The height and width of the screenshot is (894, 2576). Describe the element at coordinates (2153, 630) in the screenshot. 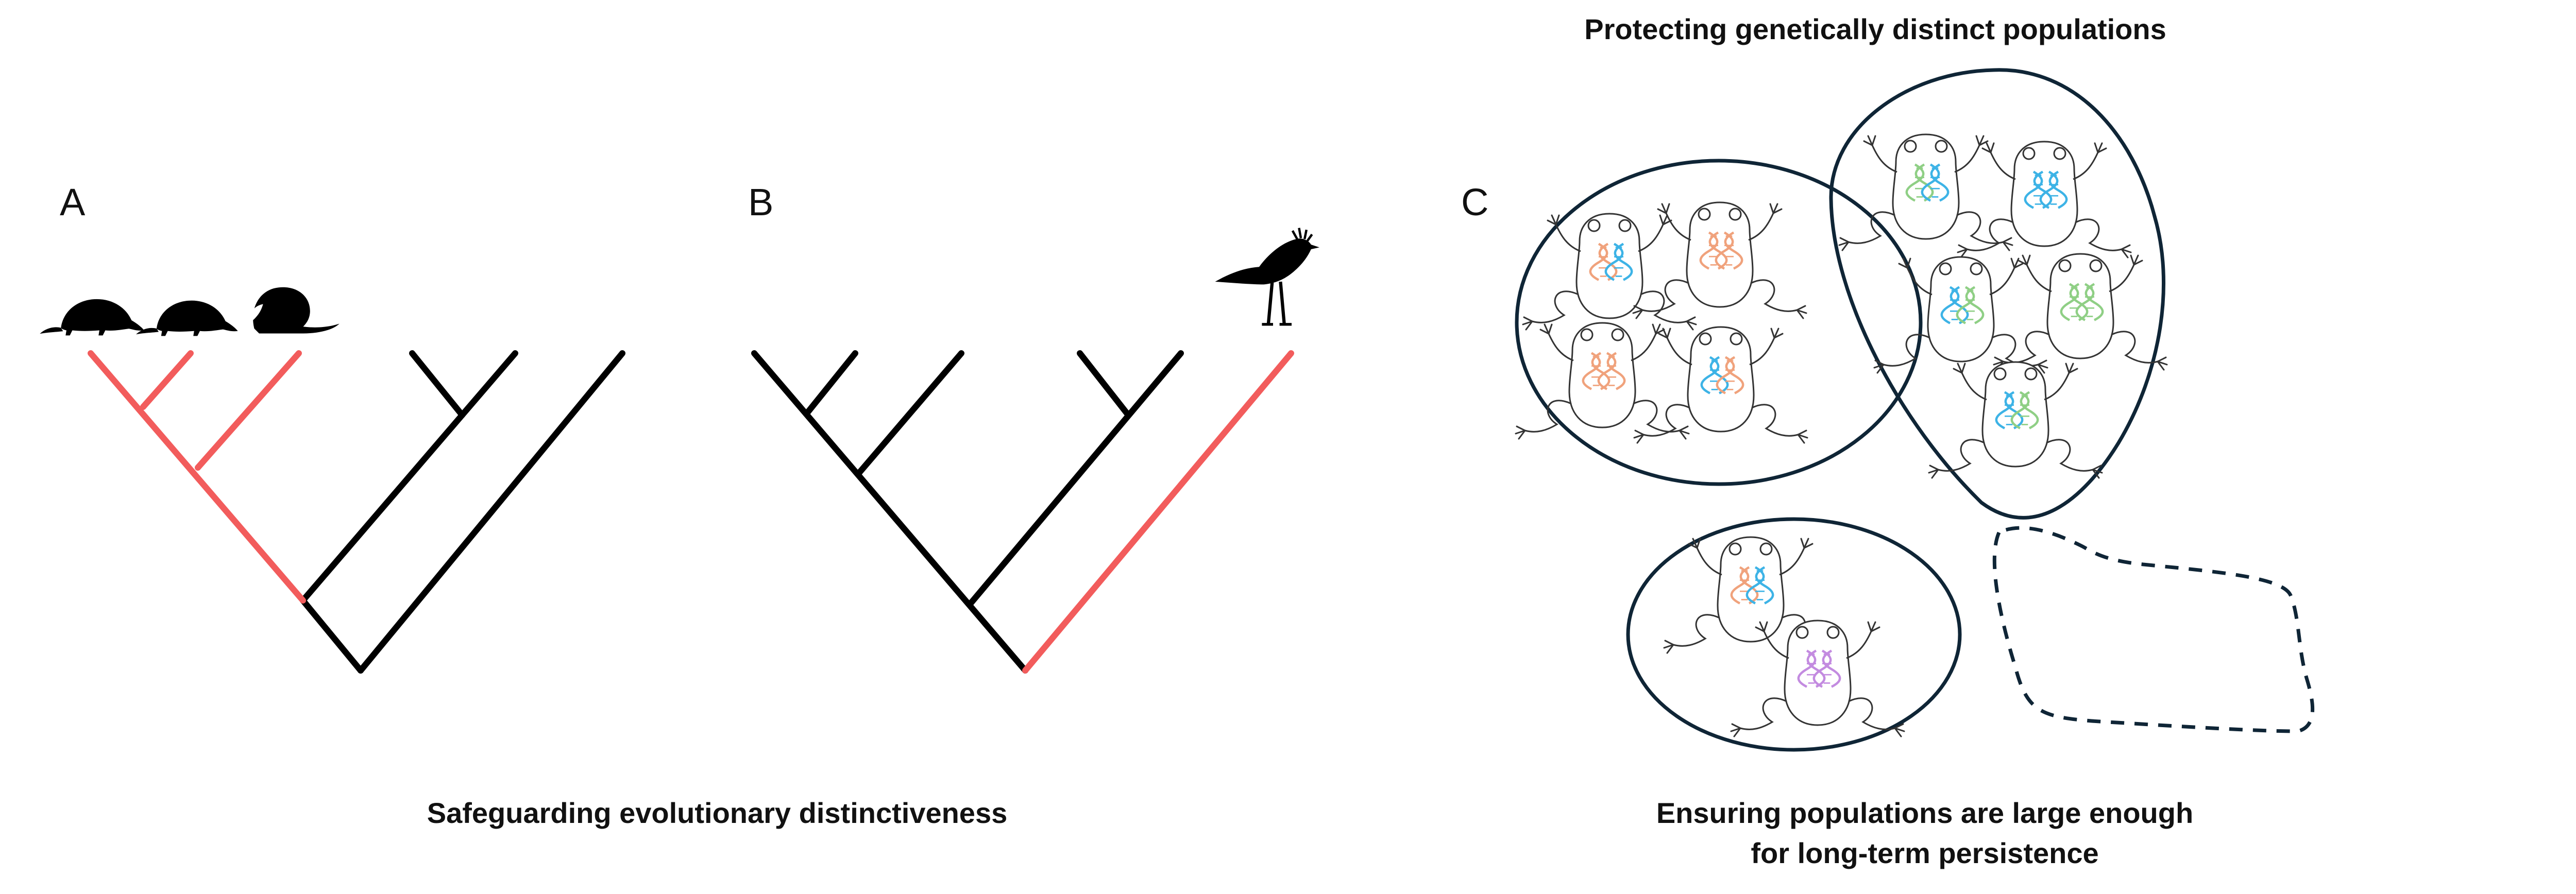

I see `population-boundary-lost` at that location.